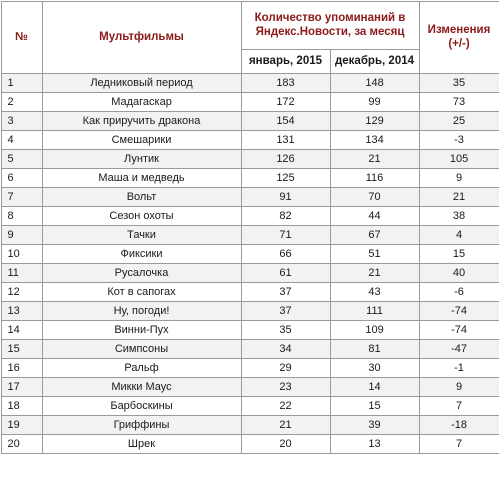  What do you see at coordinates (21, 291) in the screenshot?
I see `row-number-cell: 12` at bounding box center [21, 291].